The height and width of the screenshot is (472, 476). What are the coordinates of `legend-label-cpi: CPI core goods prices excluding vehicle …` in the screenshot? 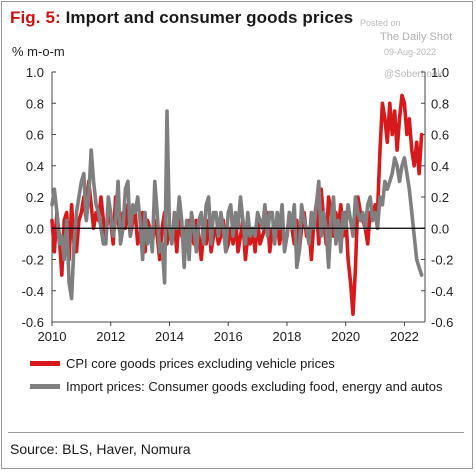 It's located at (200, 363).